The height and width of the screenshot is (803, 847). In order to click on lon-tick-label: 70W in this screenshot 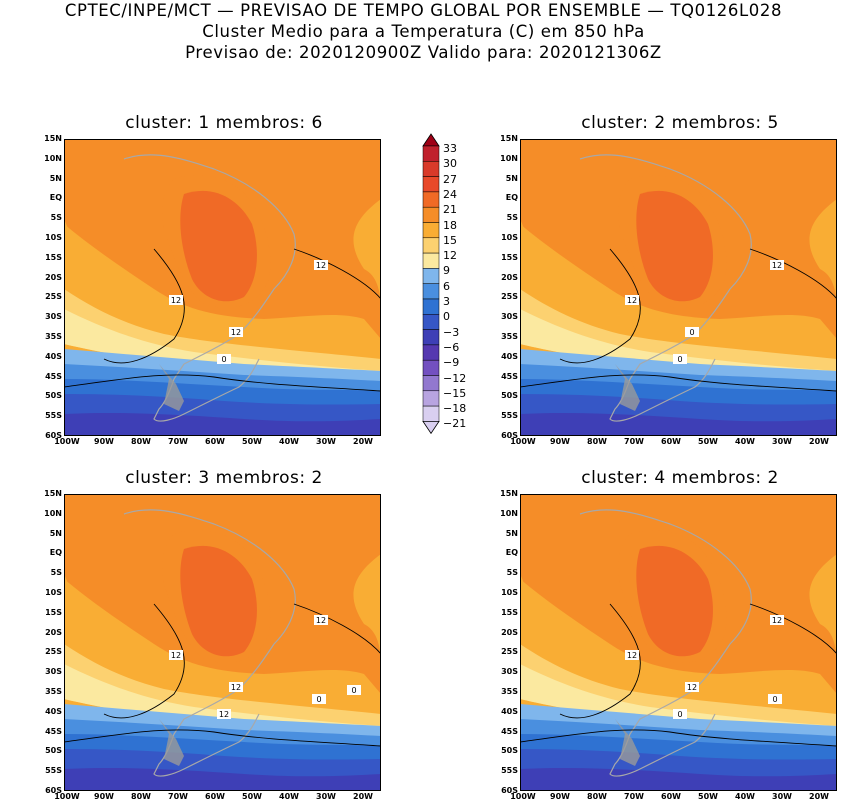, I will do `click(178, 441)`.